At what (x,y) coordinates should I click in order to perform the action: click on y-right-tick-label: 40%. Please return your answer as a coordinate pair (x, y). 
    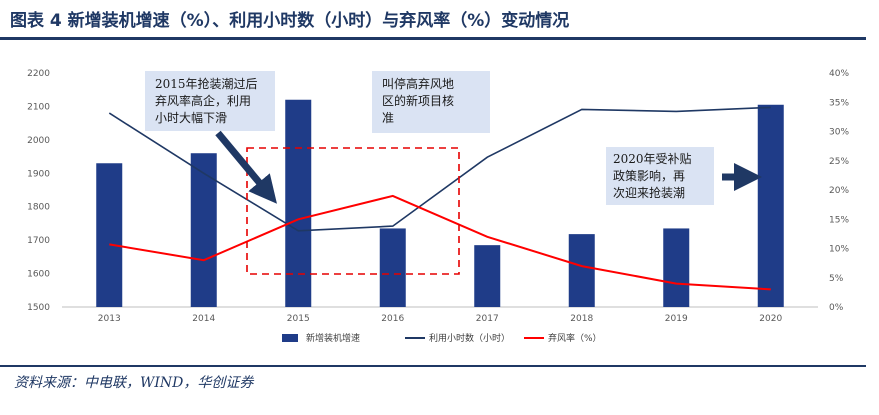
    Looking at the image, I should click on (839, 74).